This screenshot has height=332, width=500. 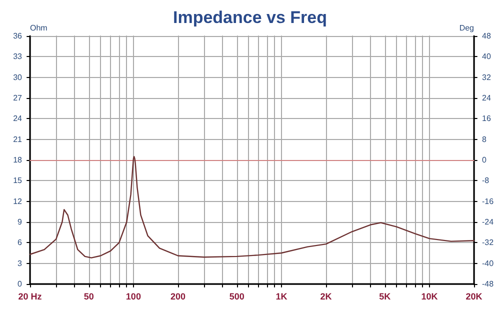 What do you see at coordinates (487, 57) in the screenshot?
I see `y2-tick-label: 40` at bounding box center [487, 57].